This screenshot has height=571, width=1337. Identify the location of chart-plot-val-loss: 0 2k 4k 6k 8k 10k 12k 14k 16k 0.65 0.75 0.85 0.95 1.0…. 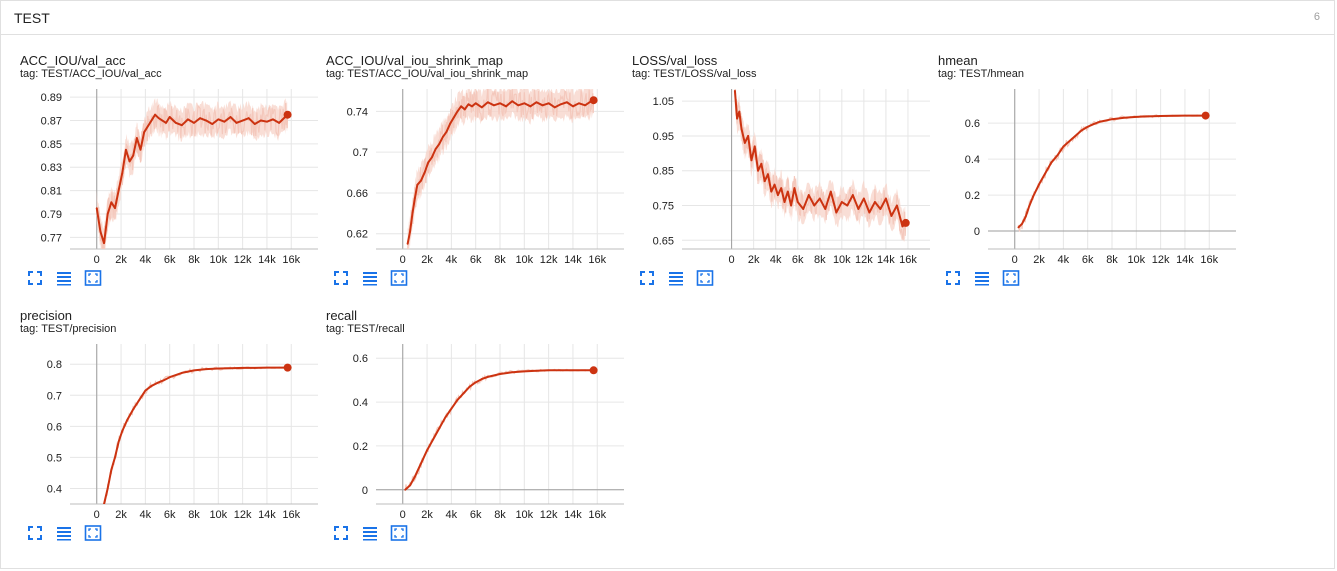
(782, 173).